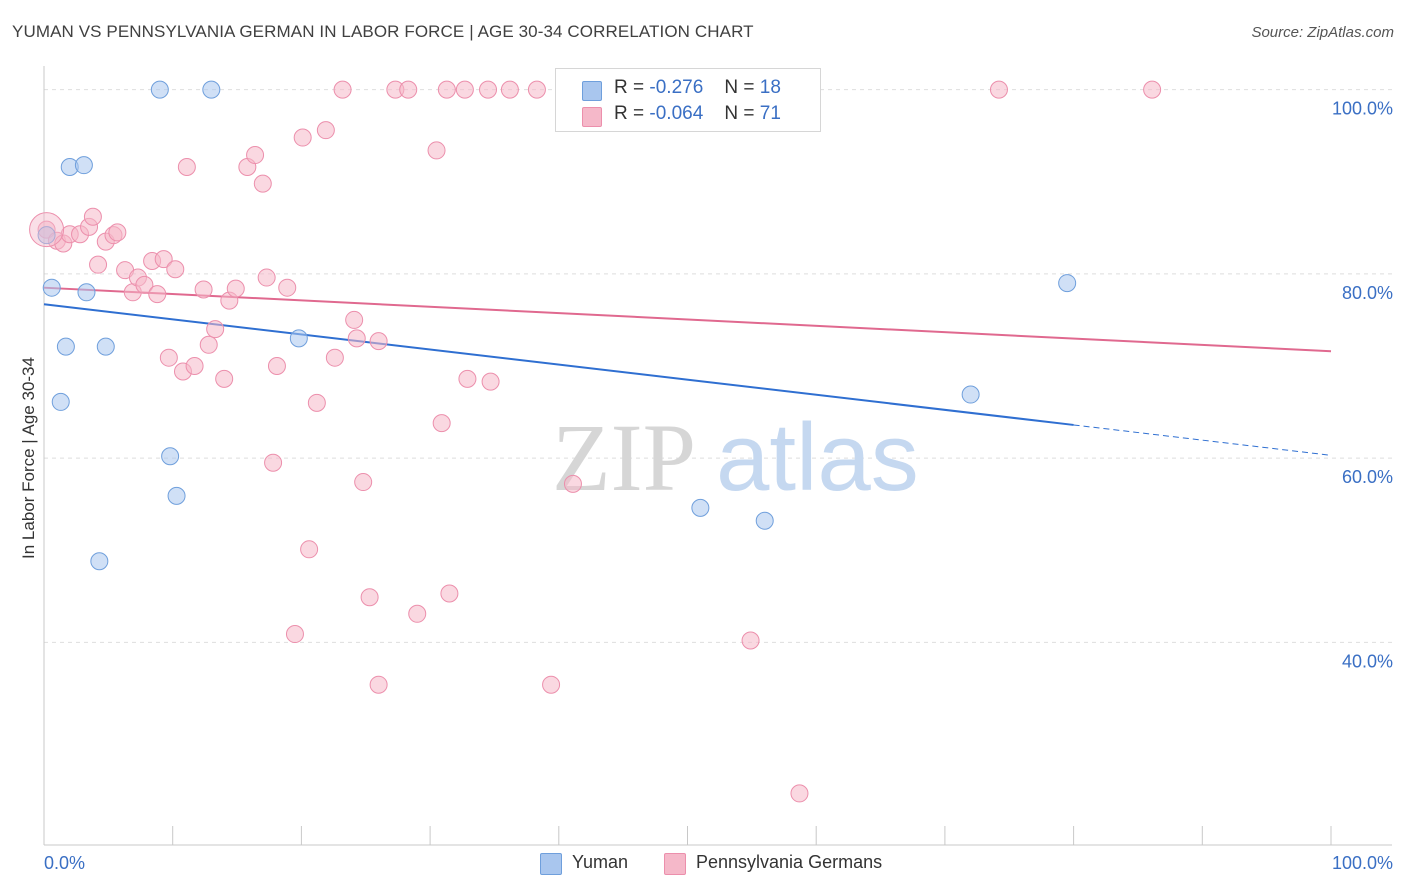 The image size is (1406, 892). I want to click on legend-n-value: 71, so click(770, 113).